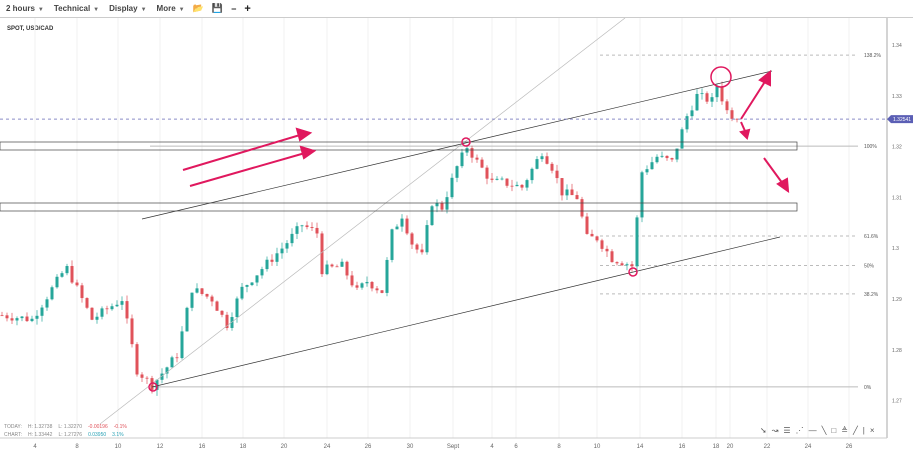  Describe the element at coordinates (787, 430) in the screenshot. I see `fib-icon: ☰` at that location.